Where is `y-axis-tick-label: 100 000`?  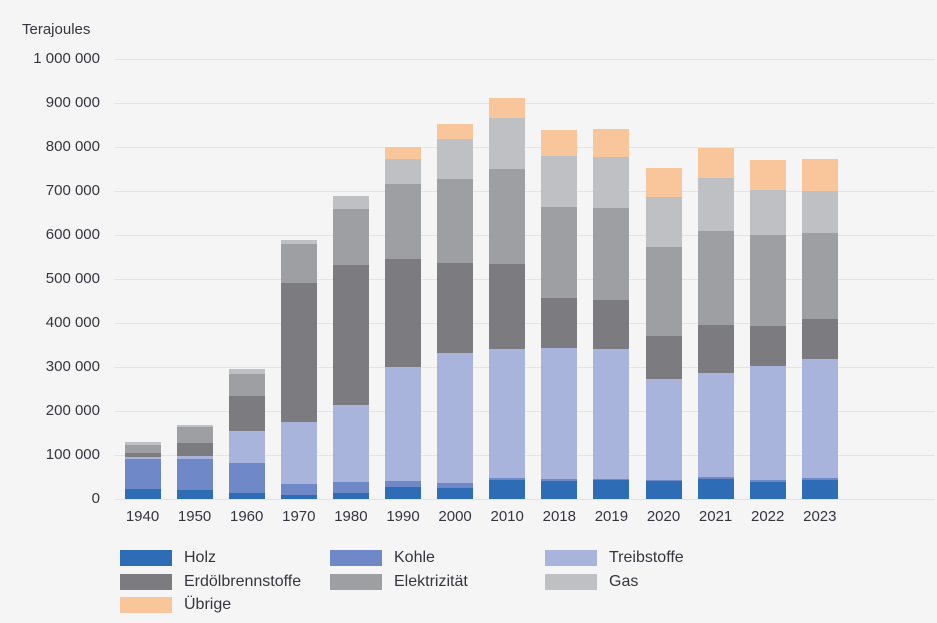 y-axis-tick-label: 100 000 is located at coordinates (72, 454).